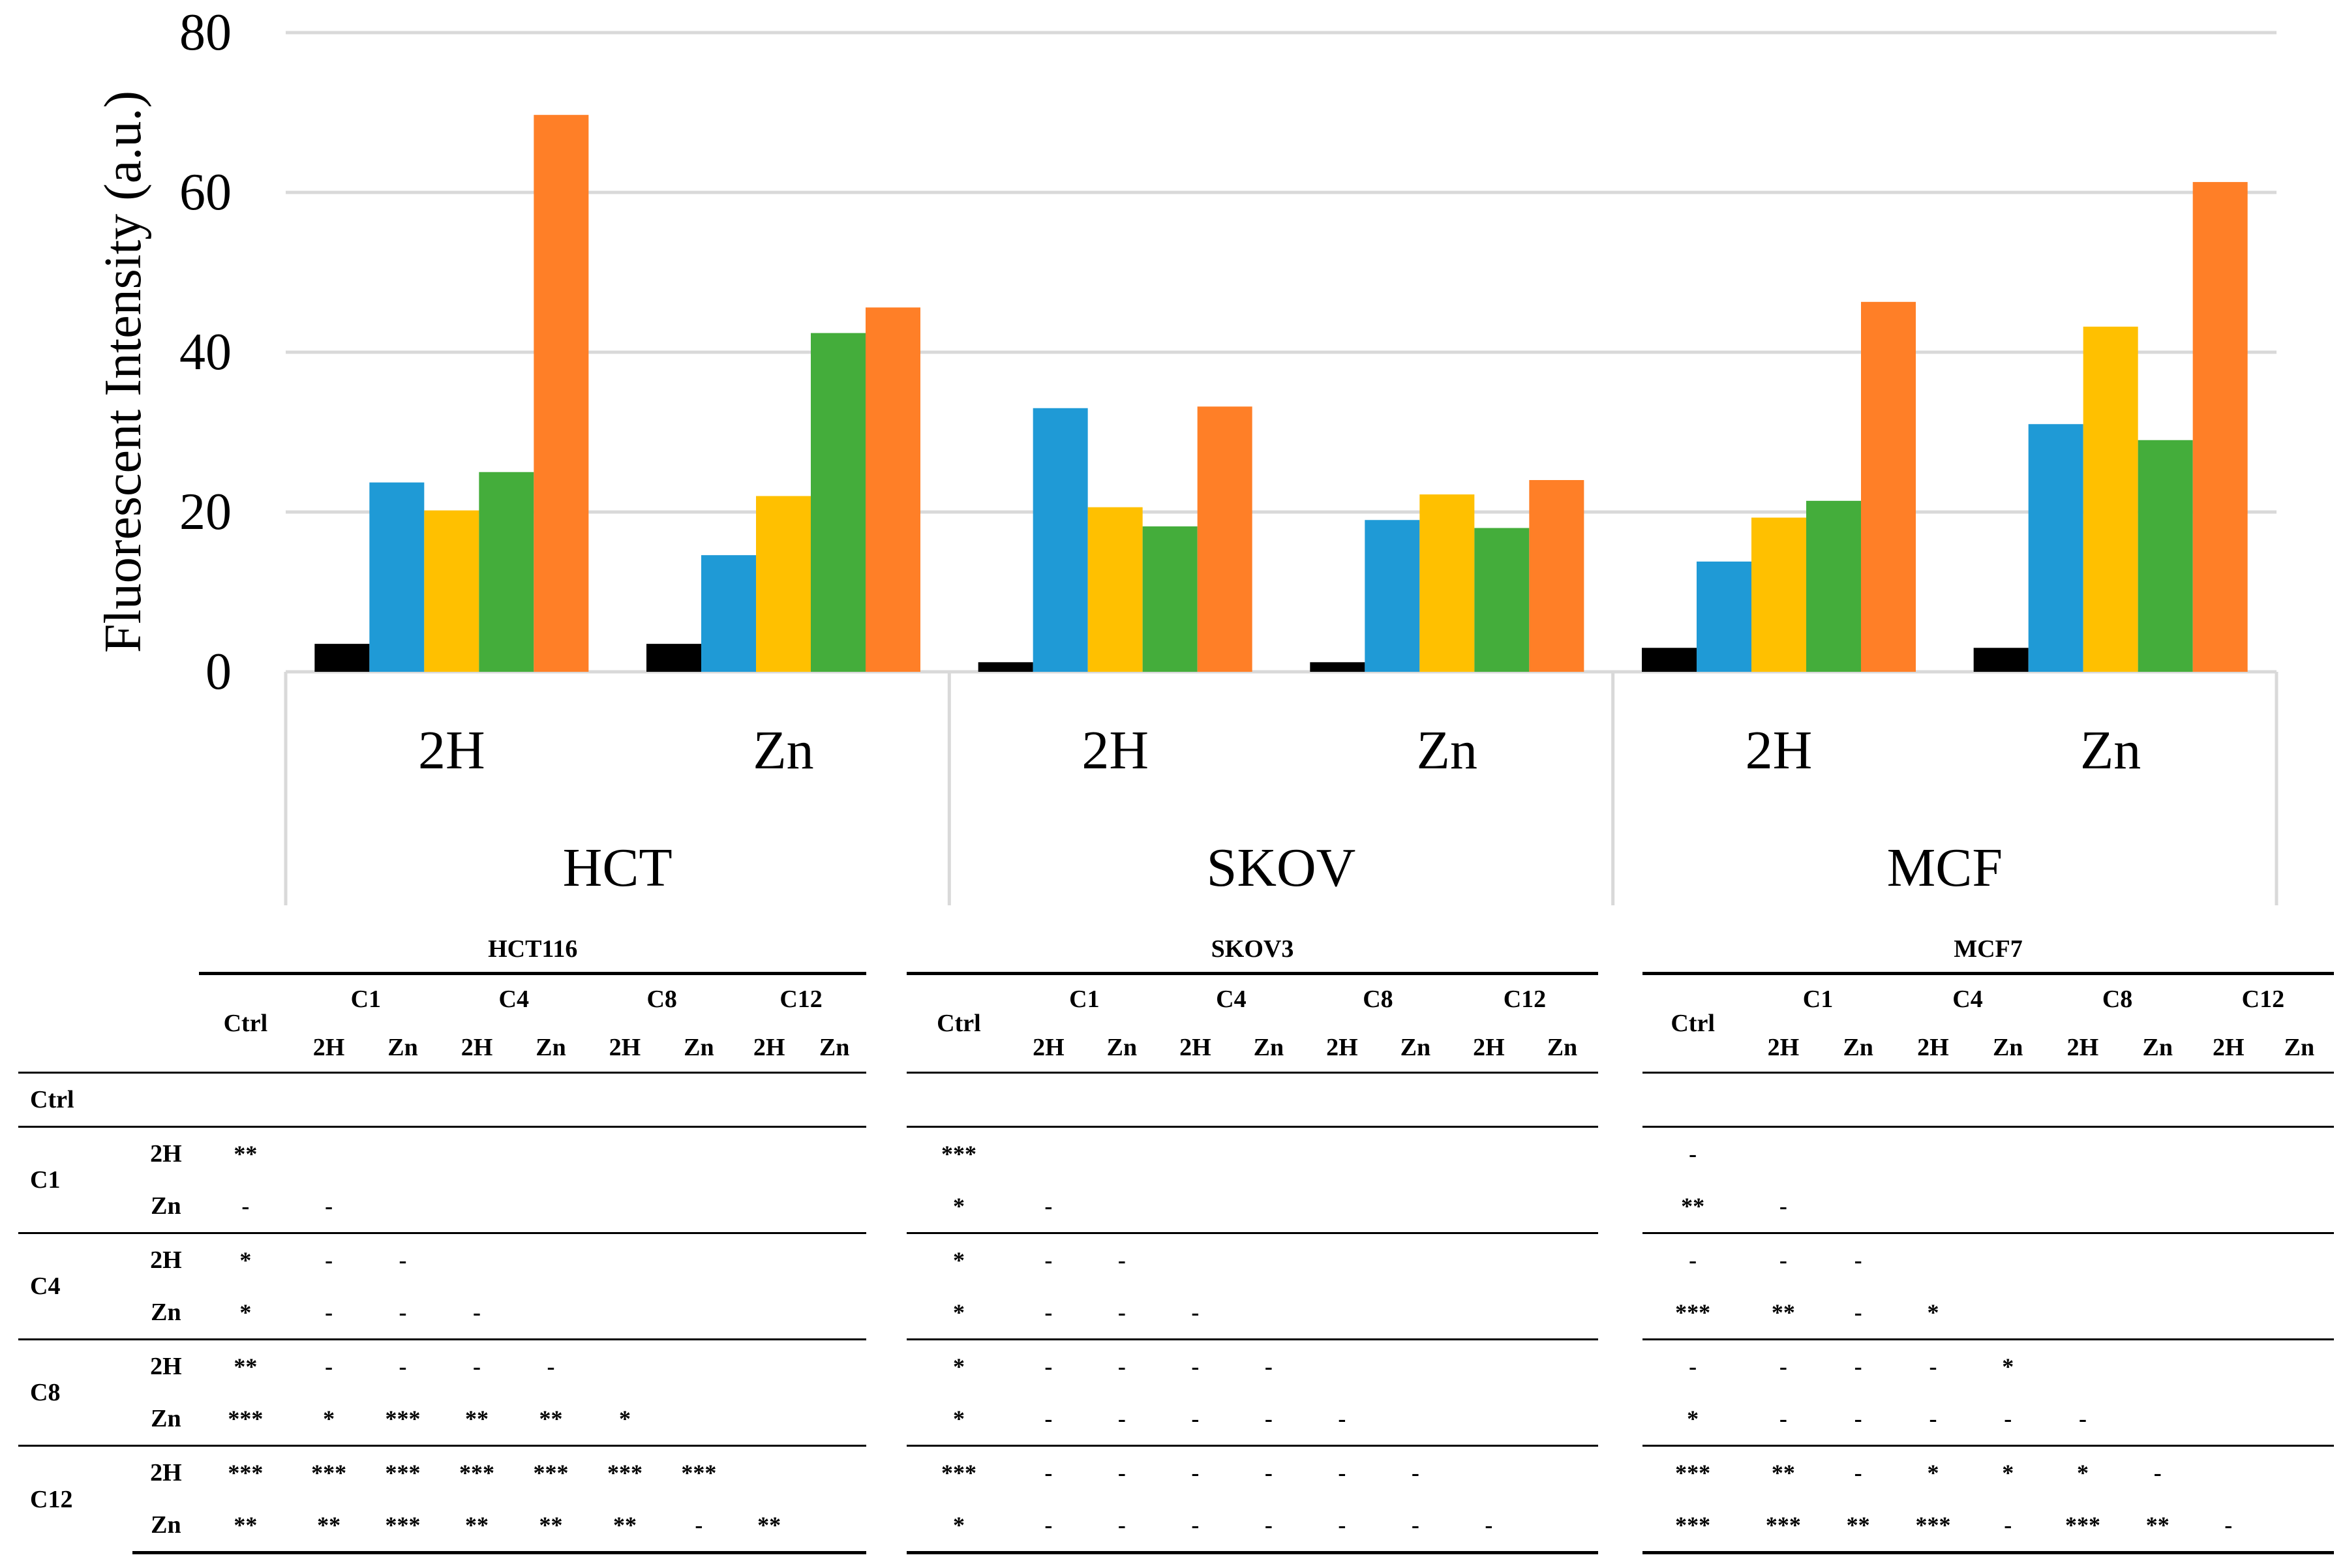  Describe the element at coordinates (75, 1179) in the screenshot. I see `table-cell: C1` at that location.